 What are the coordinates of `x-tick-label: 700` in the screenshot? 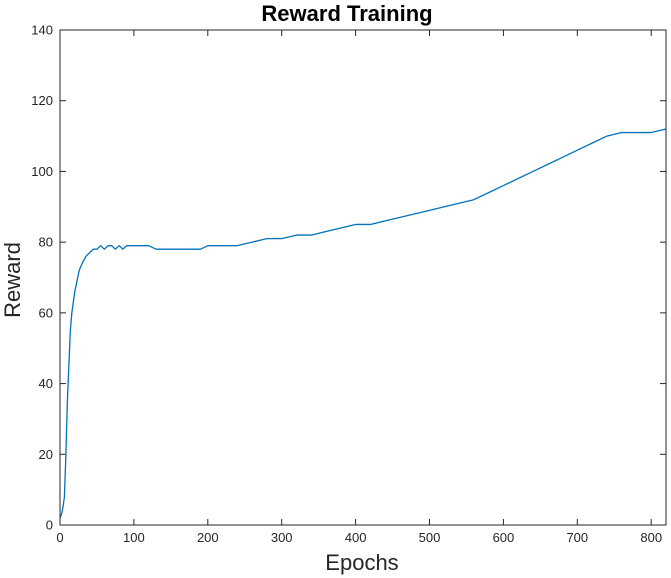 It's located at (577, 537).